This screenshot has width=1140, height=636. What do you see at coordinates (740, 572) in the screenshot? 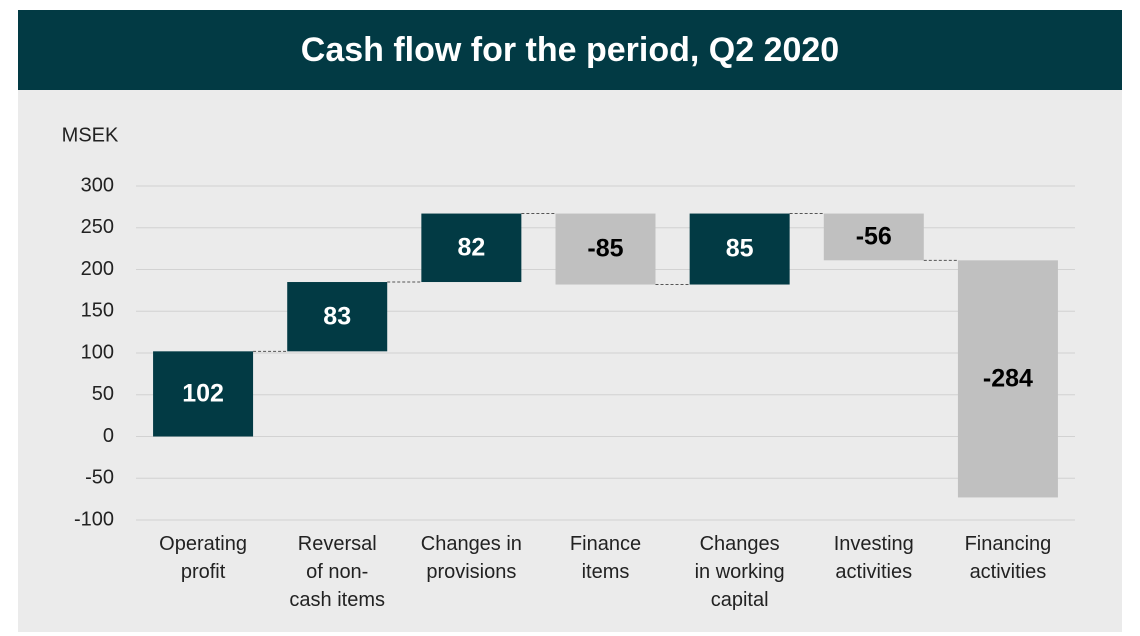
I see `x-tick-label: Changes in working capital` at bounding box center [740, 572].